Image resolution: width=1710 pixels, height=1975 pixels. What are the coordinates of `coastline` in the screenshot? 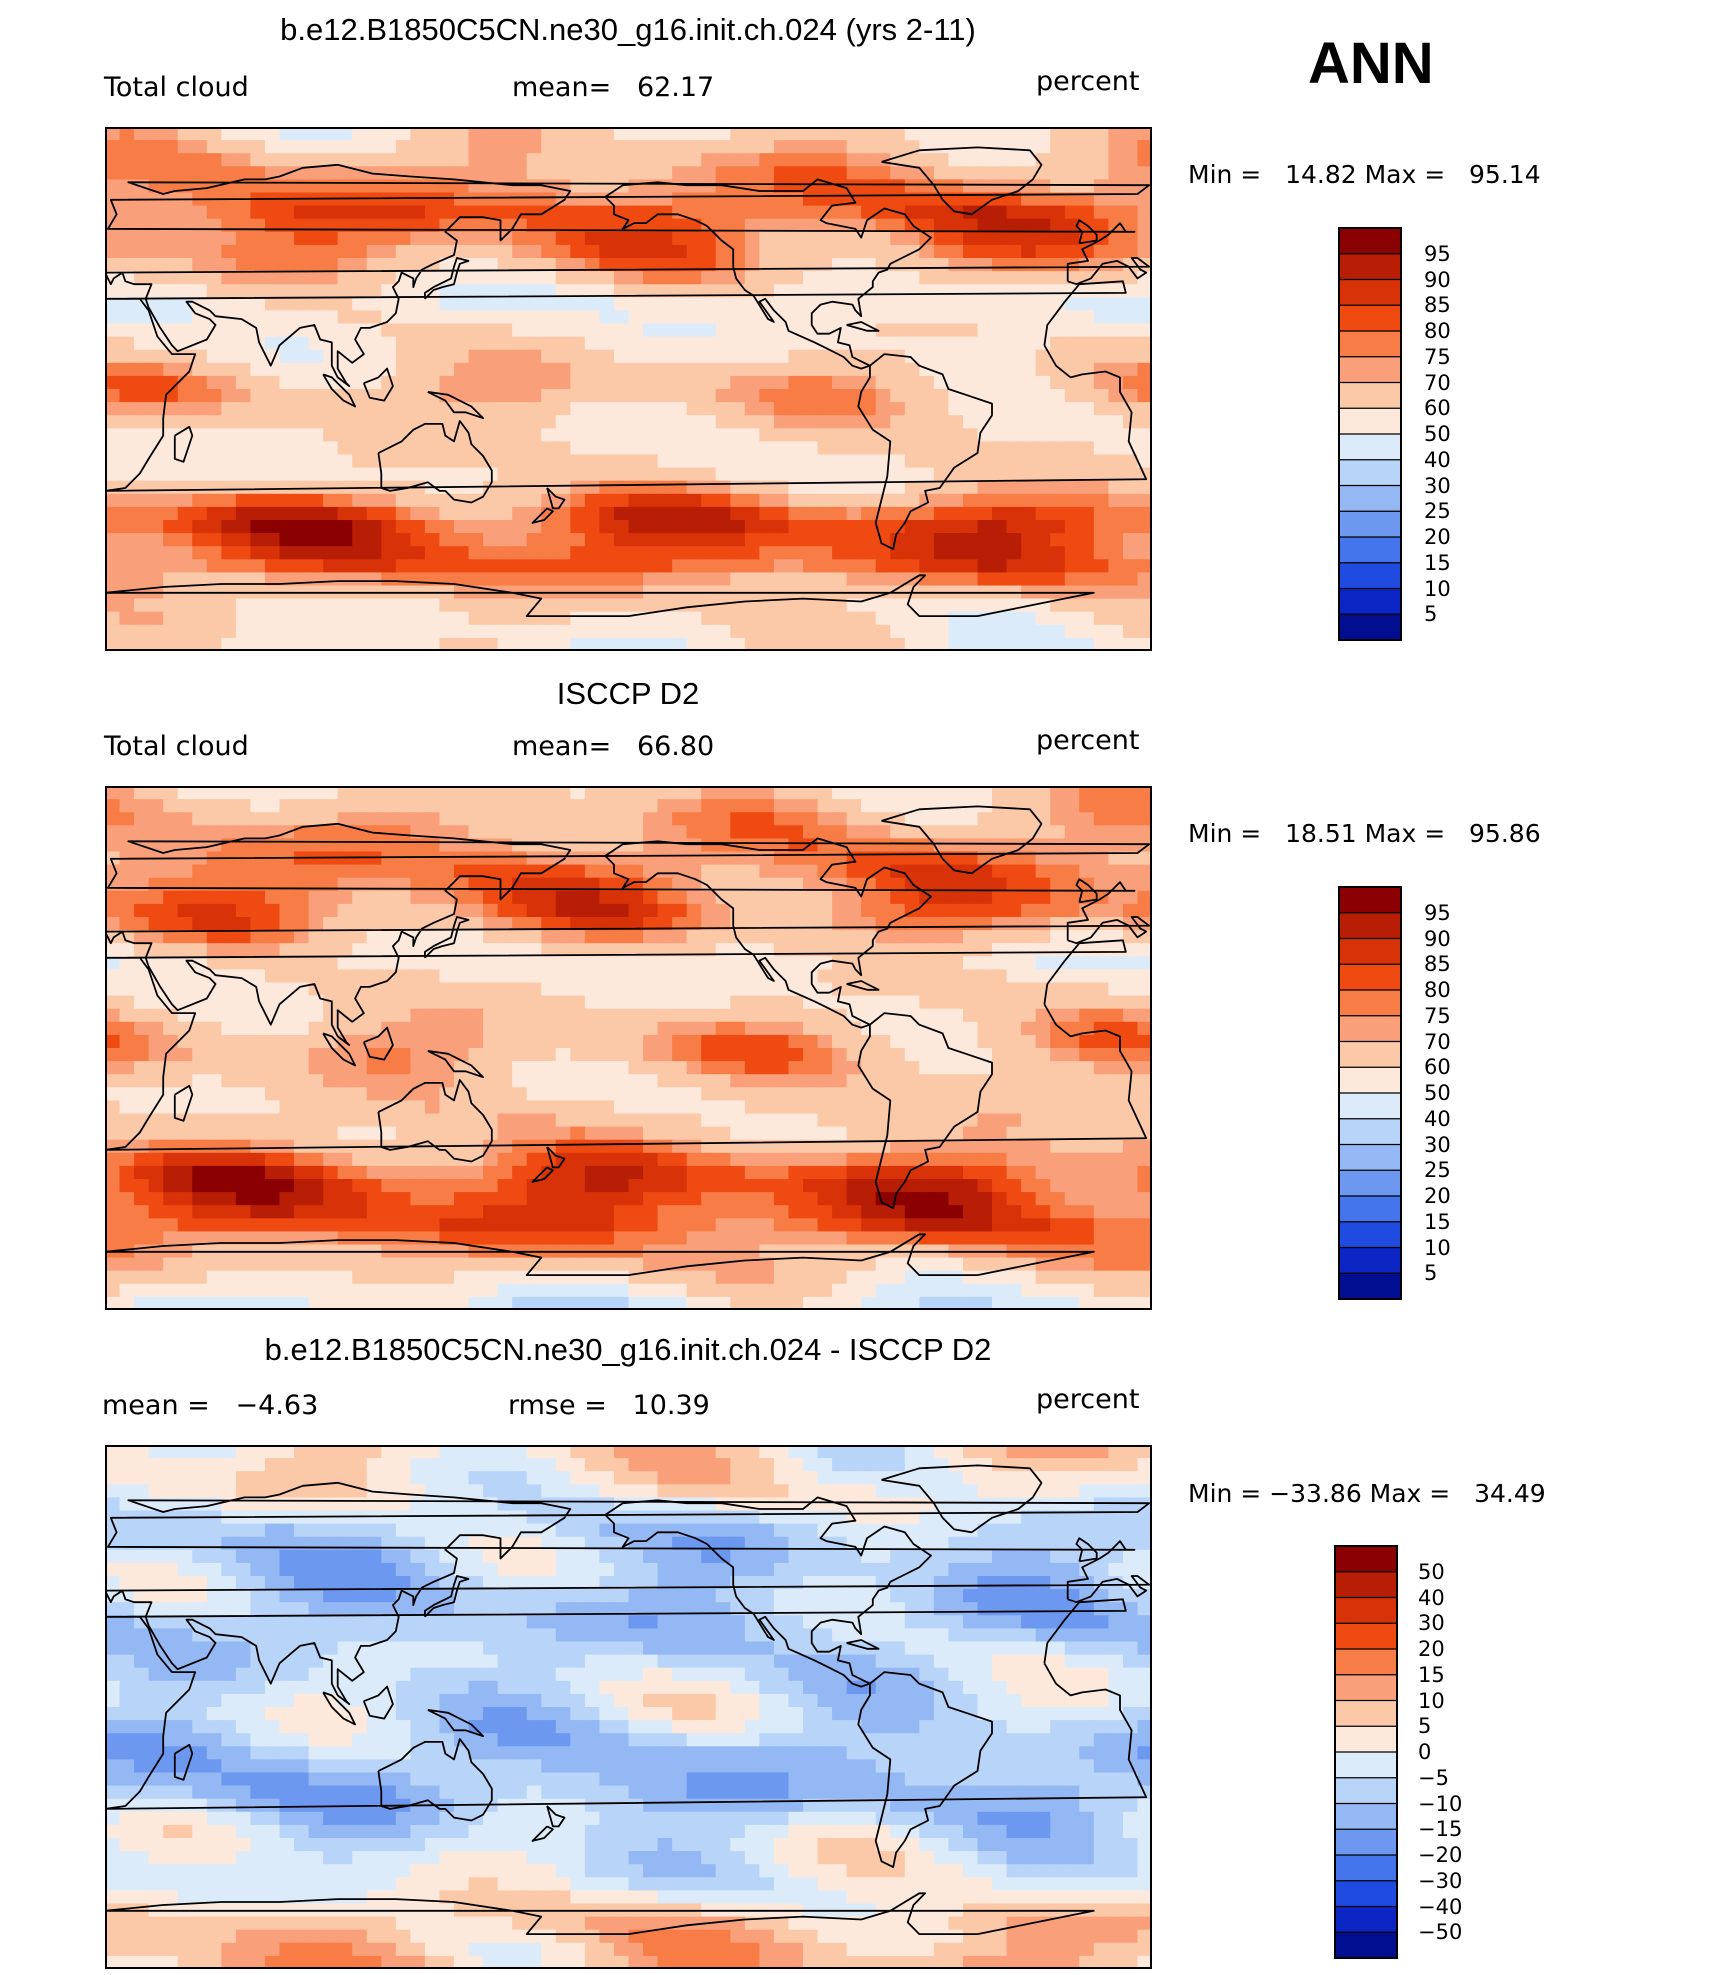 It's located at (863, 326).